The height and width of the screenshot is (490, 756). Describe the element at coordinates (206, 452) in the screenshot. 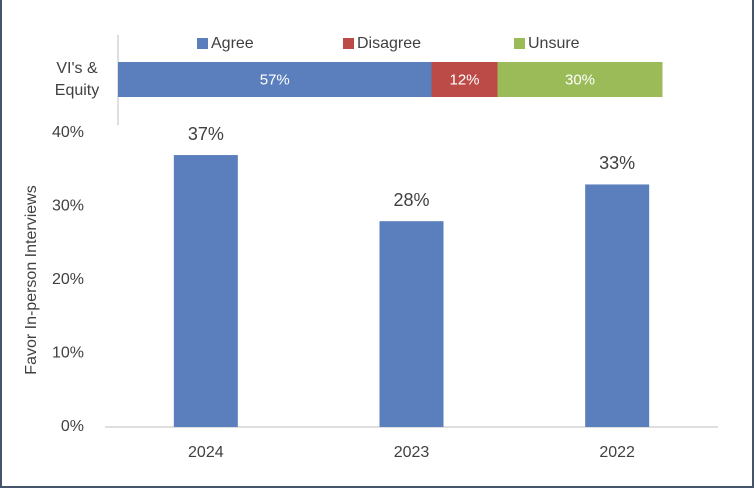

I see `x-tick-label: 2024` at that location.